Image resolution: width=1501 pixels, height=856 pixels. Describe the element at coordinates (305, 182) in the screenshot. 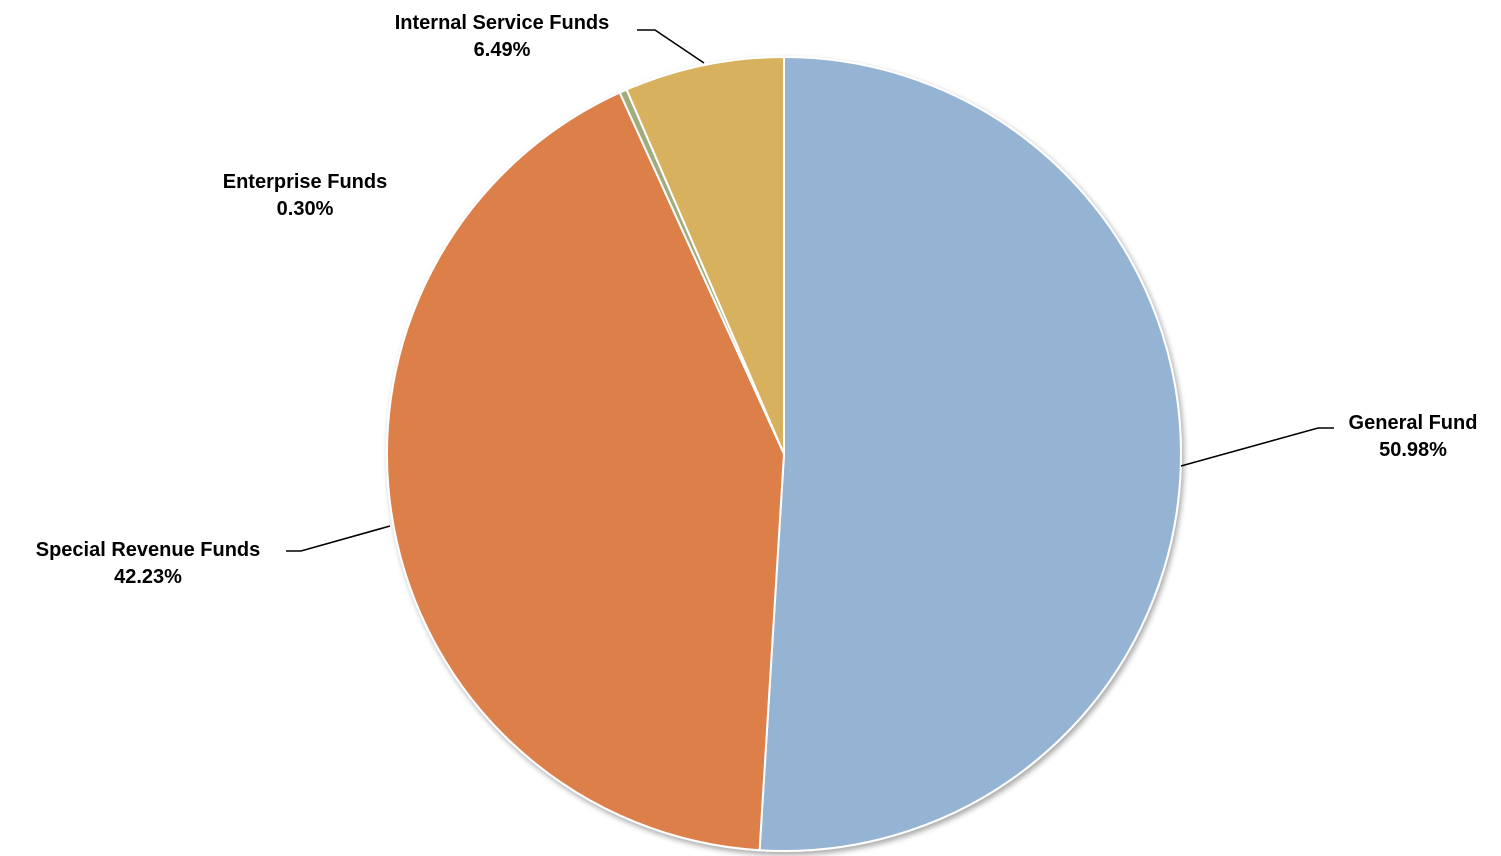

I see `label-enterprise-funds-name: Enterprise Funds` at that location.